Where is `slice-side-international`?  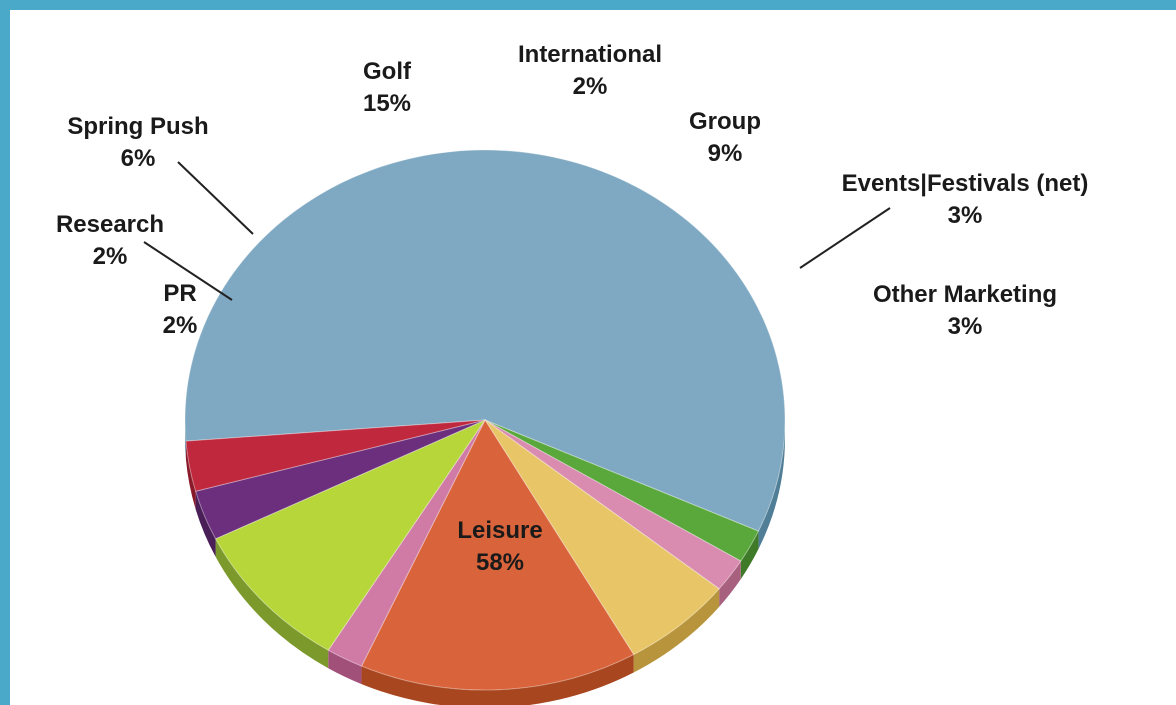
slice-side-international is located at coordinates (345, 667).